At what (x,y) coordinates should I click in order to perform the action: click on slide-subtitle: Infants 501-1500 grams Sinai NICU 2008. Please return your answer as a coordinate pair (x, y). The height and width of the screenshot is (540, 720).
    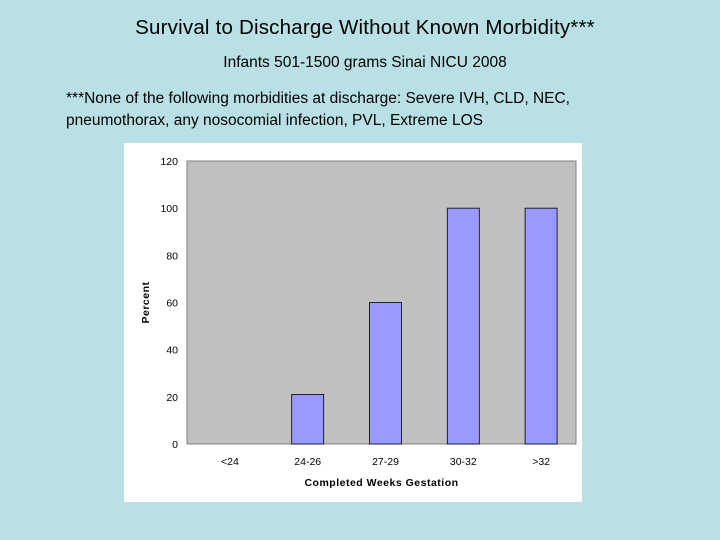
    Looking at the image, I should click on (365, 62).